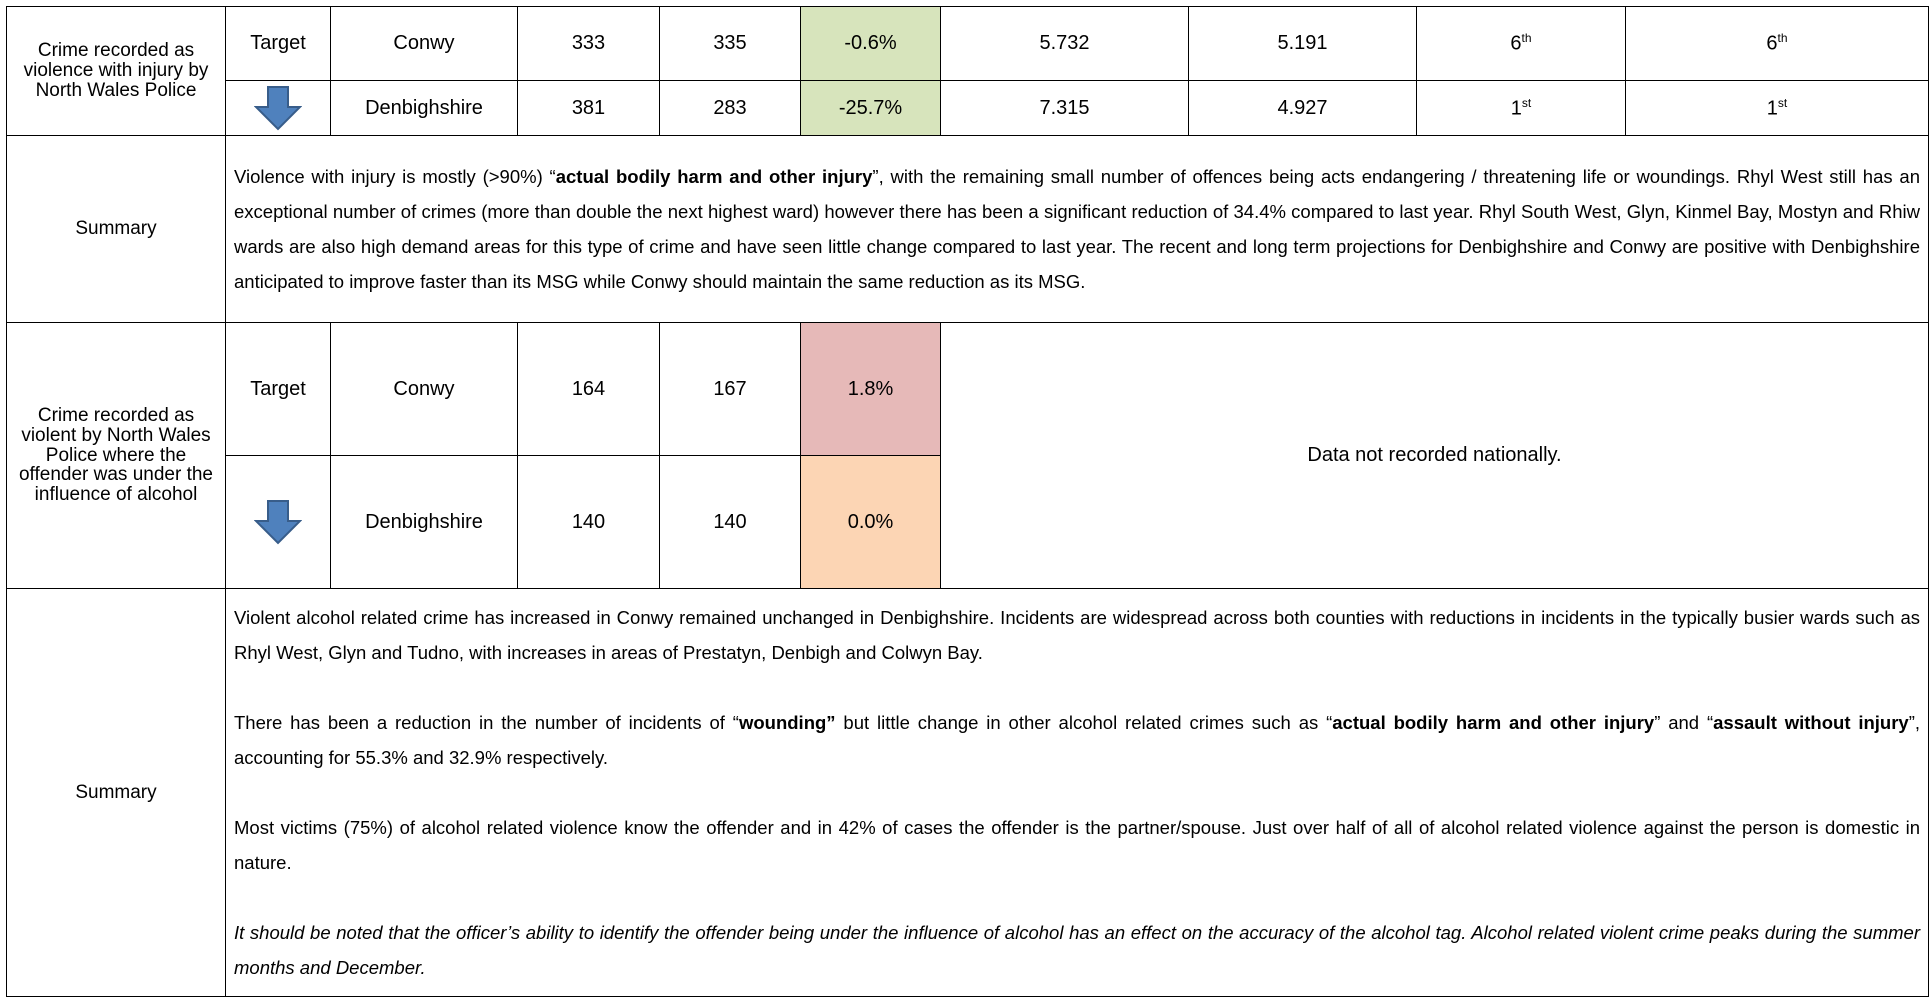 Image resolution: width=1930 pixels, height=998 pixels. Describe the element at coordinates (1302, 108) in the screenshot. I see `value-cell: 4.927` at that location.